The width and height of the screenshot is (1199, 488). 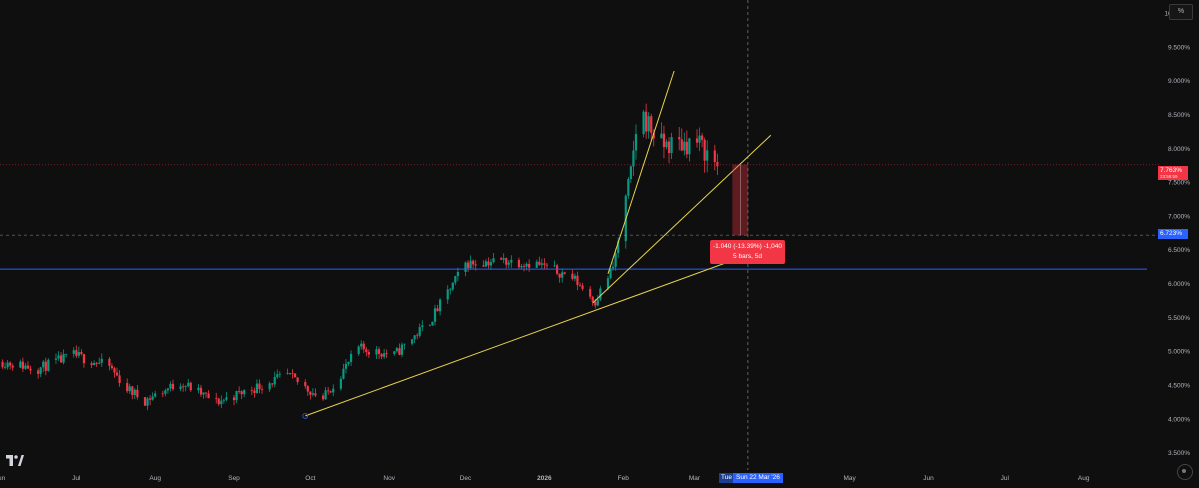 What do you see at coordinates (544, 478) in the screenshot?
I see `time-tick-label: 2026` at bounding box center [544, 478].